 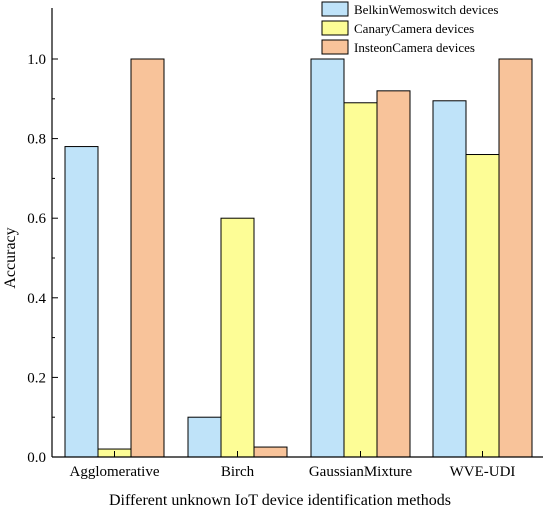 What do you see at coordinates (414, 28) in the screenshot?
I see `legend-label-2: CanaryCamera devices` at bounding box center [414, 28].